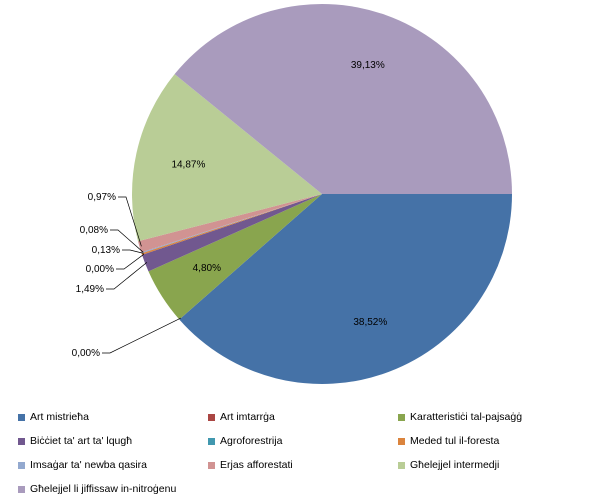  I want to click on slice-label: 0,97%, so click(102, 197).